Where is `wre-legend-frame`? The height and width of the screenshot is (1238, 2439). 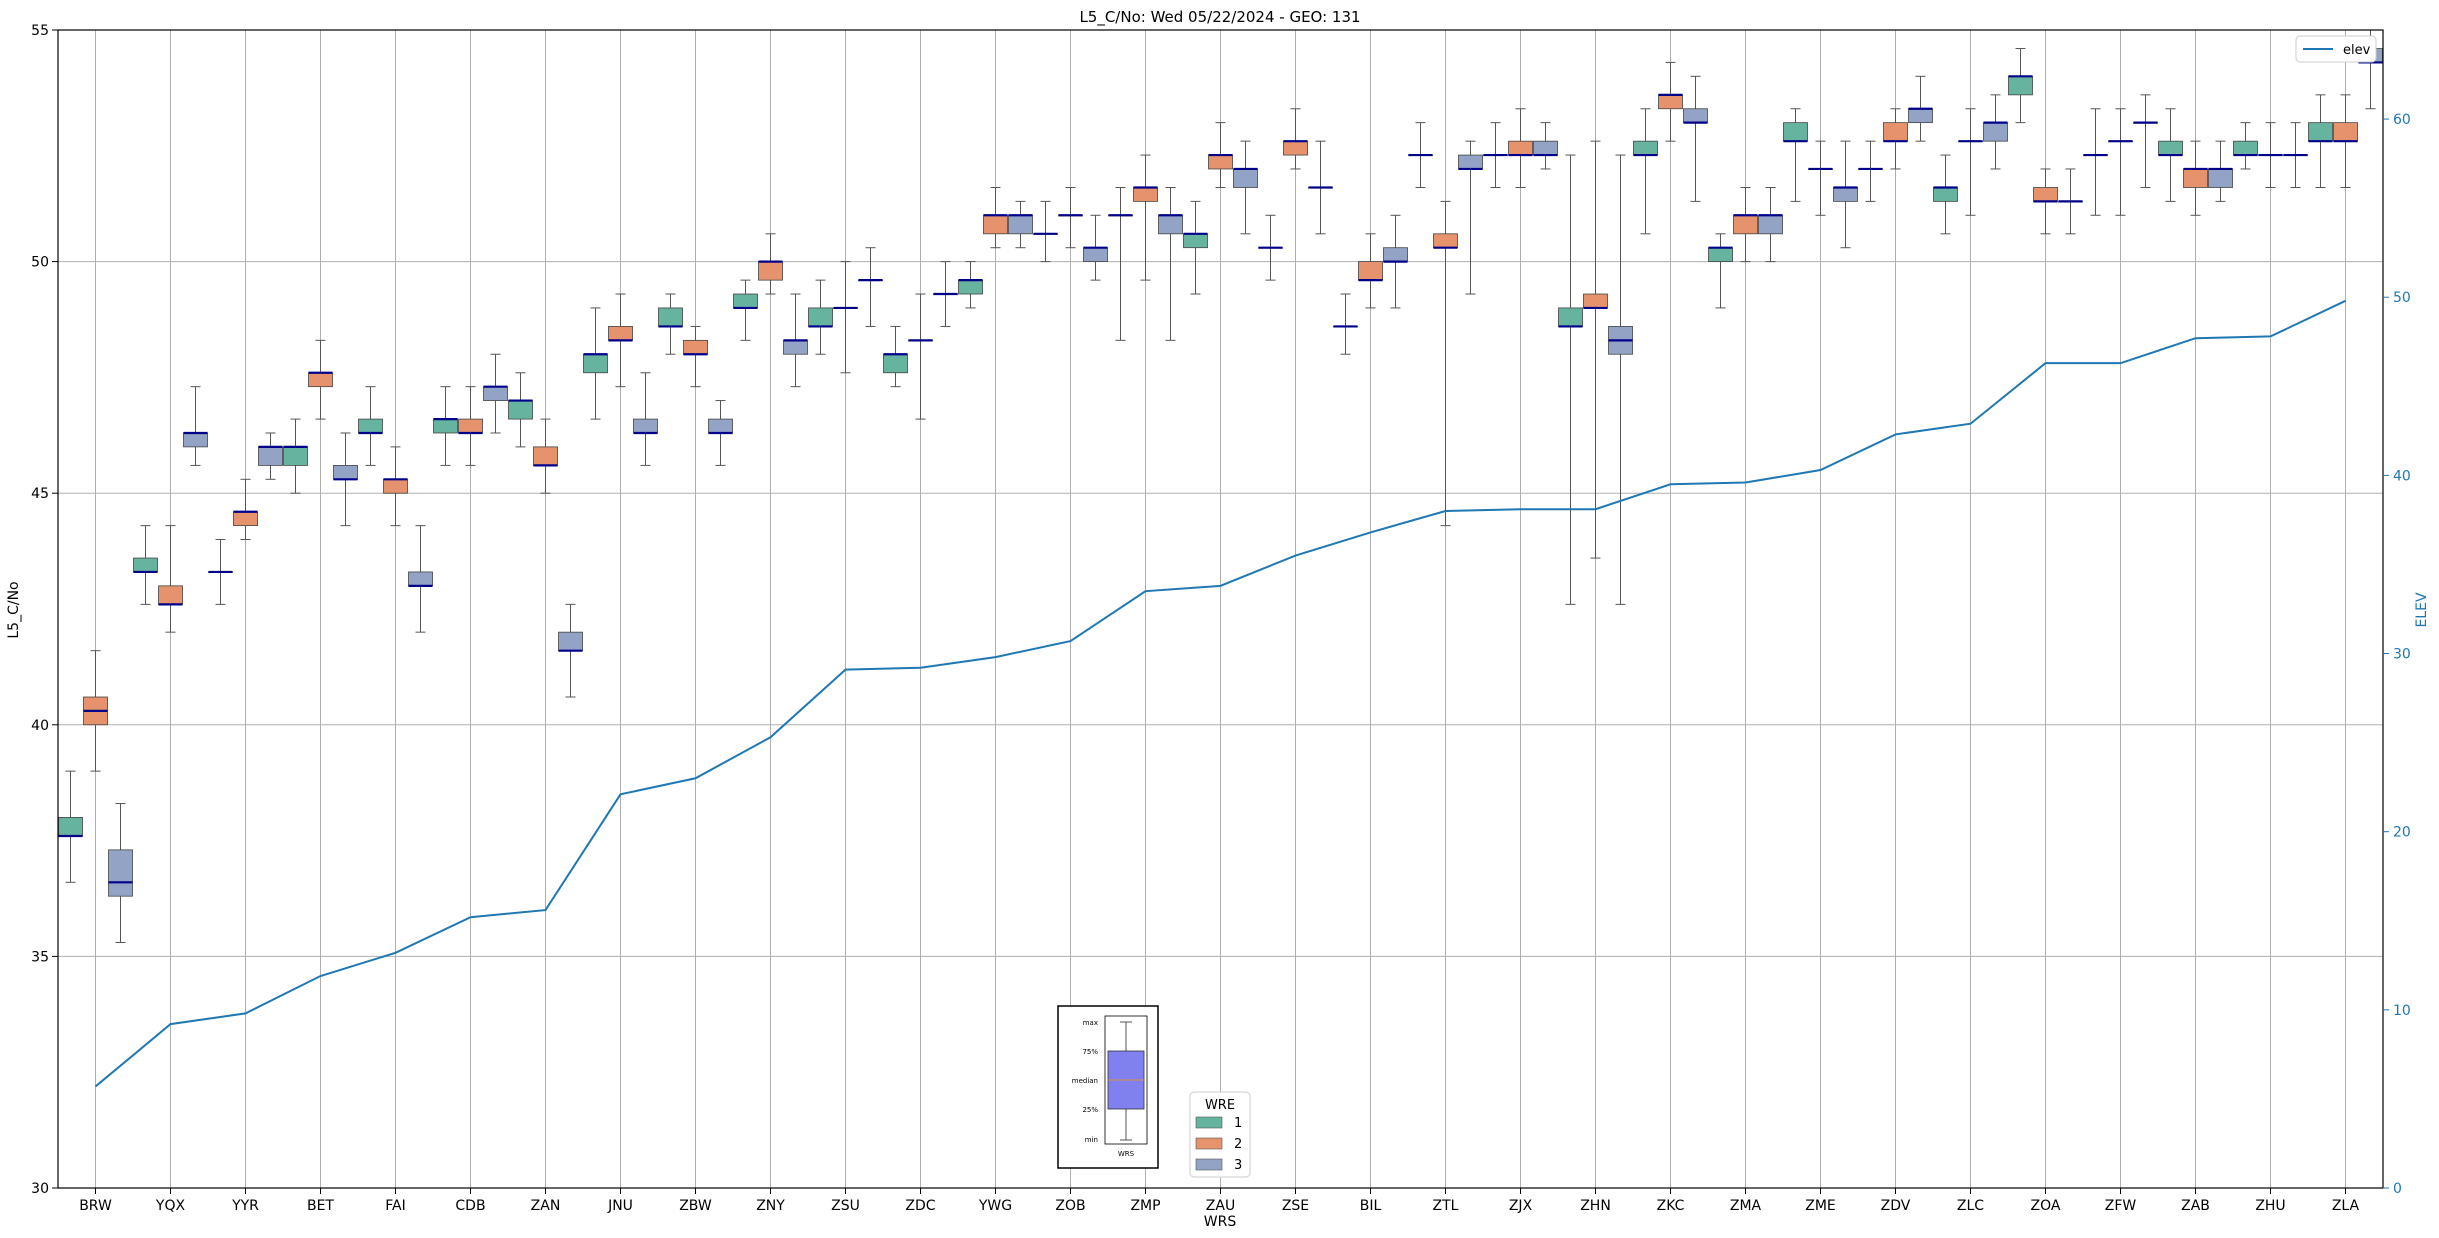
wre-legend-frame is located at coordinates (1220, 1134).